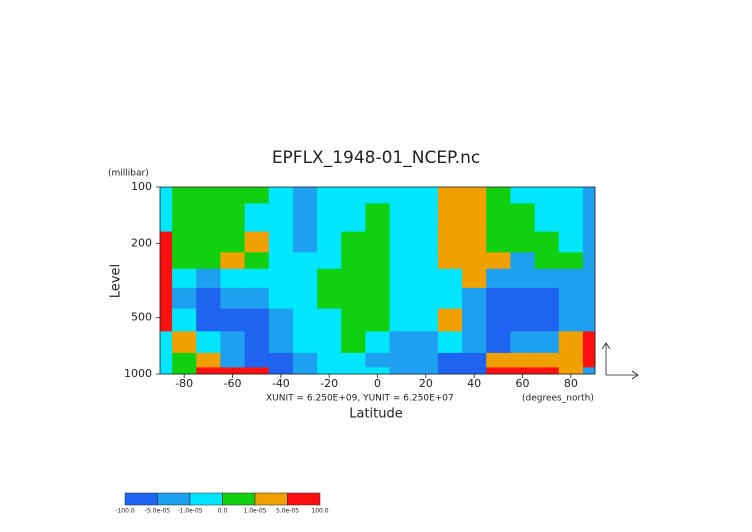 Image resolution: width=752 pixels, height=532 pixels. Describe the element at coordinates (360, 399) in the screenshot. I see `vector-scale: XUNIT = 6.250E+09, YUNIT = 6.250E+07` at that location.